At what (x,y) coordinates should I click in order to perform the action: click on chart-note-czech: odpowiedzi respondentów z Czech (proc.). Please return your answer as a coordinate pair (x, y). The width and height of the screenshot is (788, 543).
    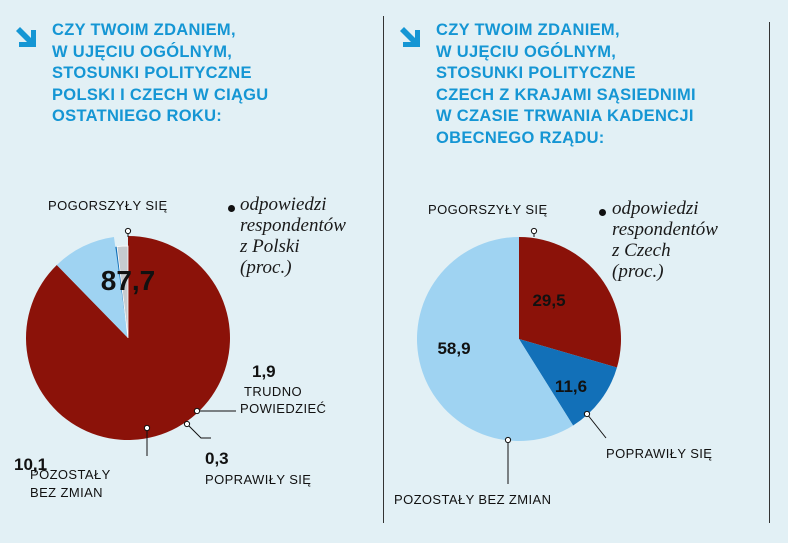
    Looking at the image, I should click on (665, 240).